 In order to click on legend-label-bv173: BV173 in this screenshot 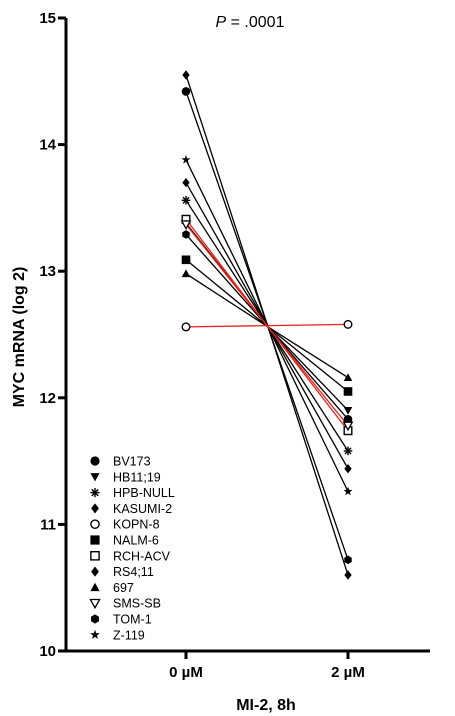, I will do `click(132, 462)`.